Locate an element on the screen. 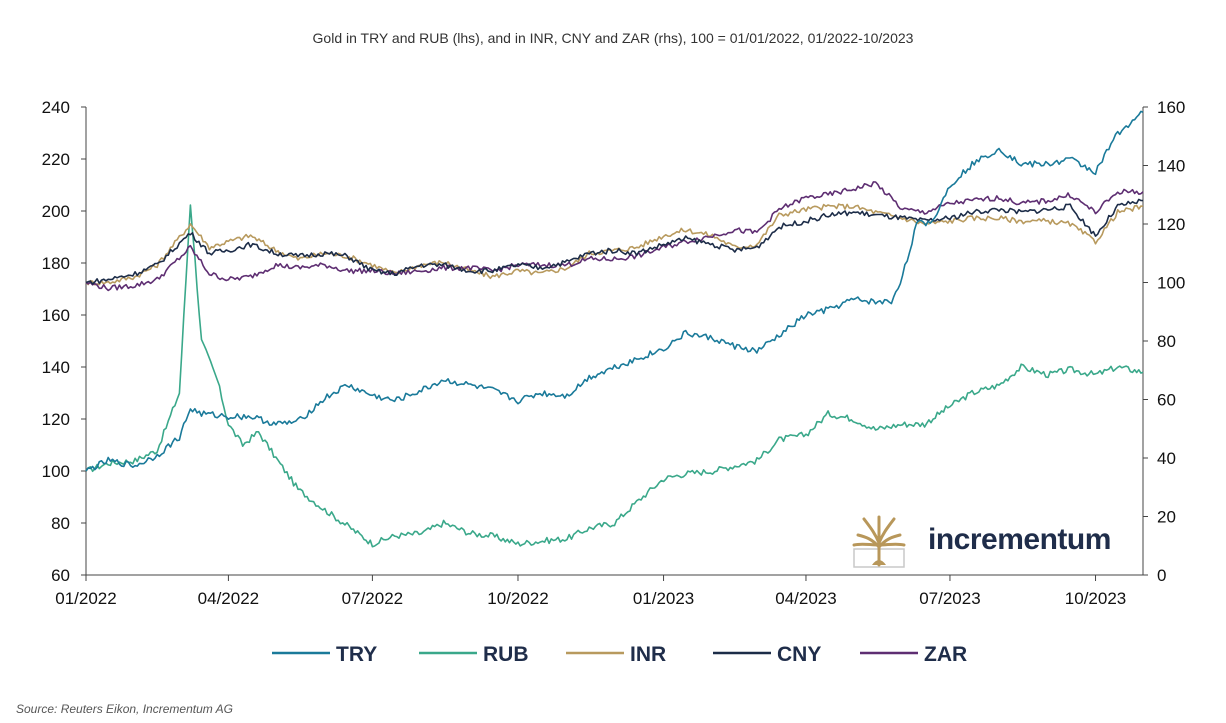 Image resolution: width=1226 pixels, height=723 pixels. x-tick-label: 07/2023 is located at coordinates (949, 598).